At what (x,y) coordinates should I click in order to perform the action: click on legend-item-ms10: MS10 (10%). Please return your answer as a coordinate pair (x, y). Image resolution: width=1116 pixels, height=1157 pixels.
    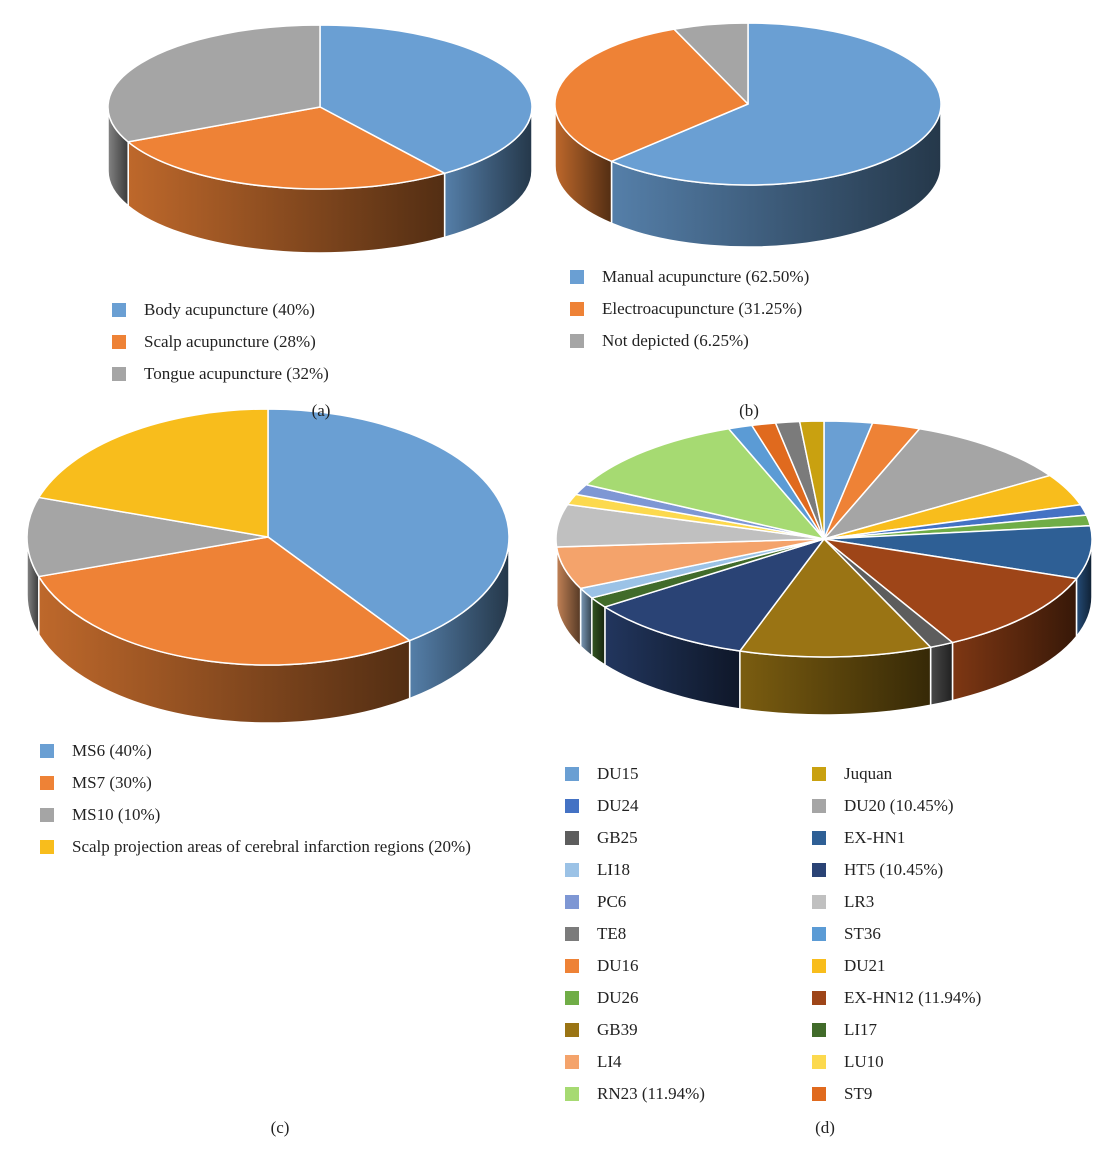
    Looking at the image, I should click on (255, 815).